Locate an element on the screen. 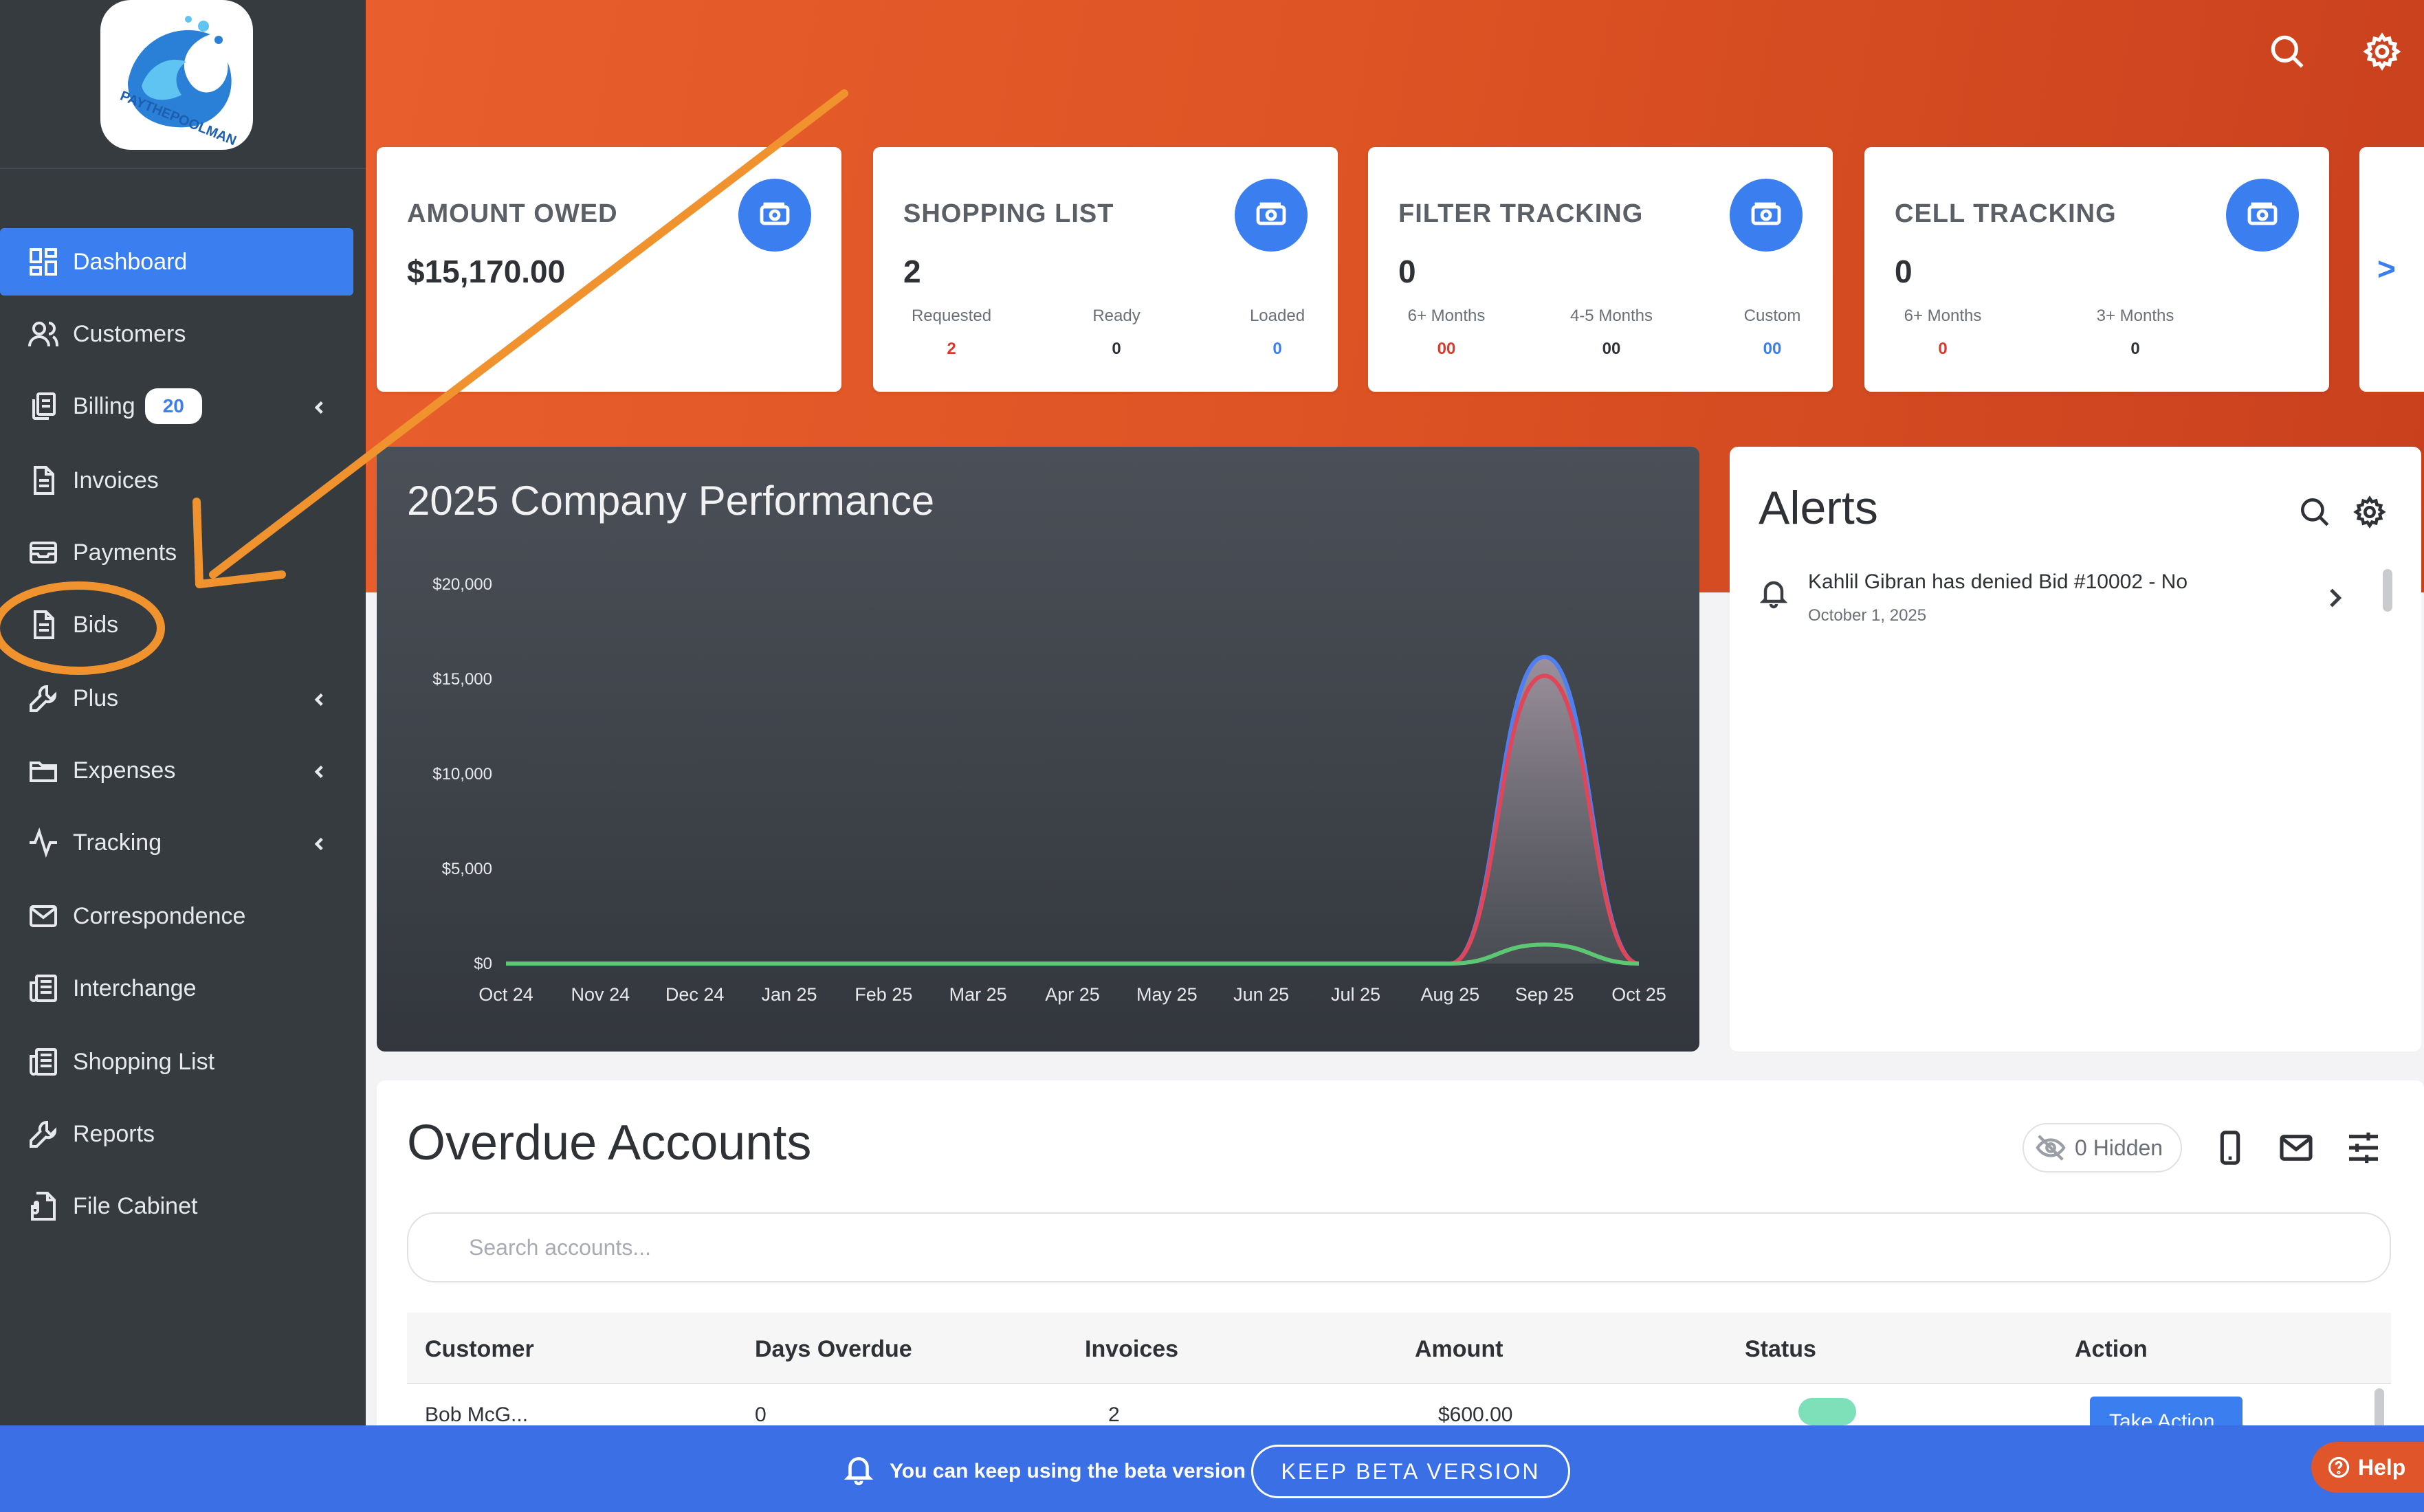 Image resolution: width=2424 pixels, height=1512 pixels. alerts-scrollbar is located at coordinates (2387, 590).